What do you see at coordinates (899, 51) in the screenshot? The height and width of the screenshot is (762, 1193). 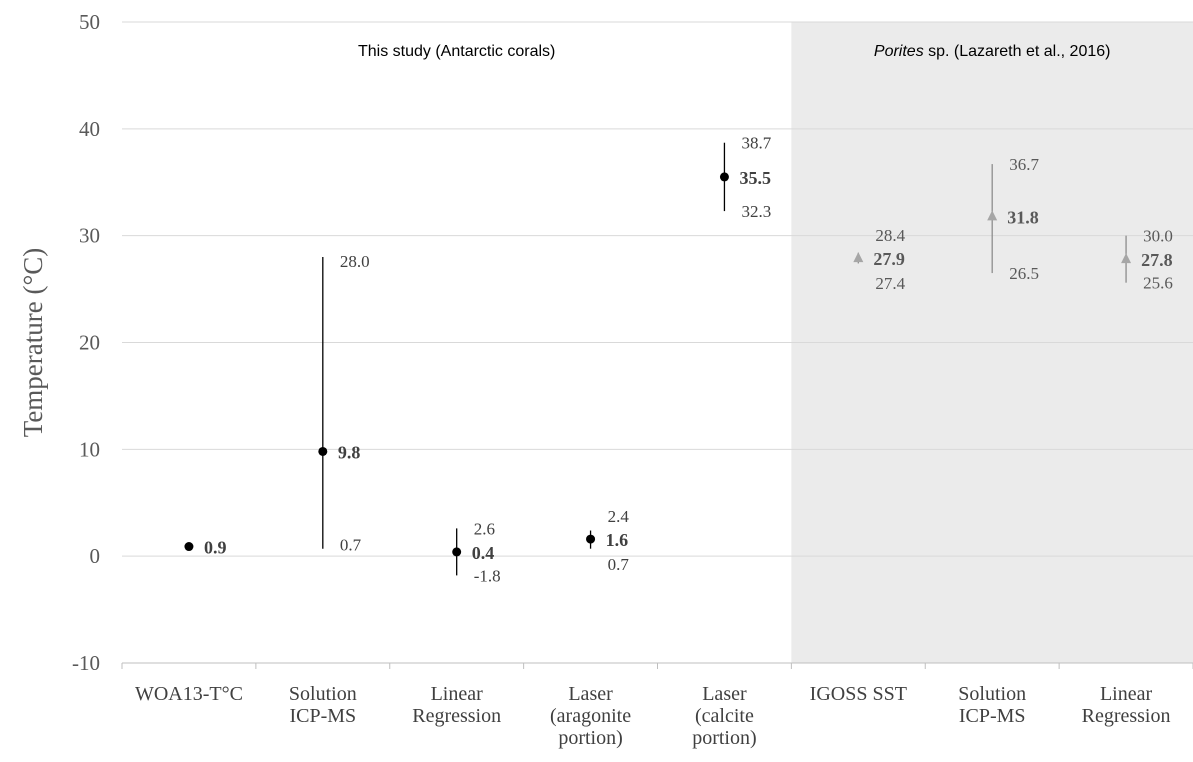 I see `panel-label-italic: Porites` at bounding box center [899, 51].